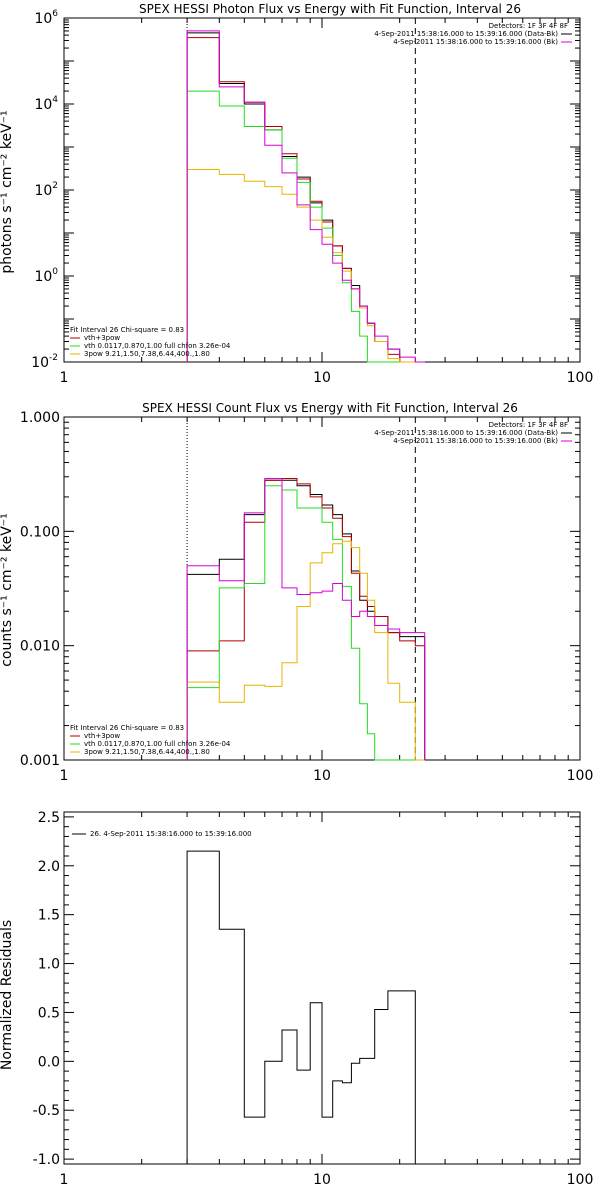  What do you see at coordinates (7, 191) in the screenshot?
I see `panel1-ylabel: photons s⁻¹ cm⁻² keV⁻¹` at bounding box center [7, 191].